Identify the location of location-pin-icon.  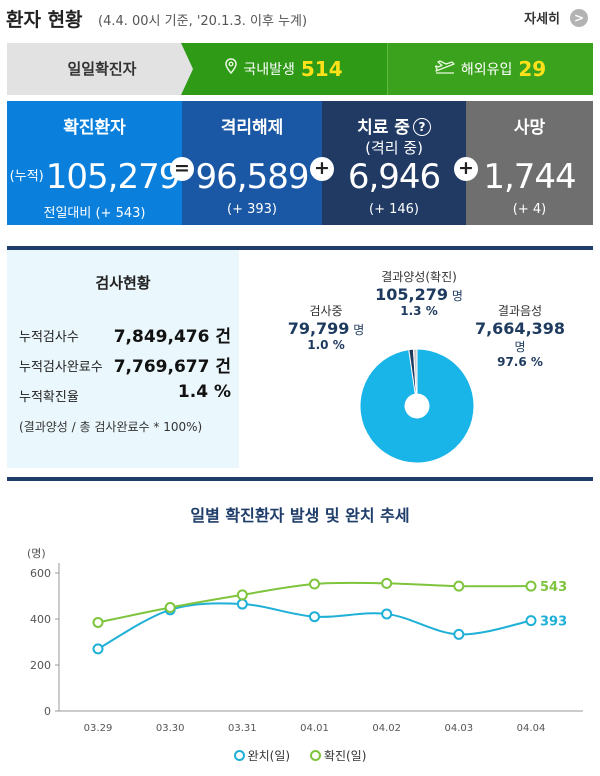
(231, 68).